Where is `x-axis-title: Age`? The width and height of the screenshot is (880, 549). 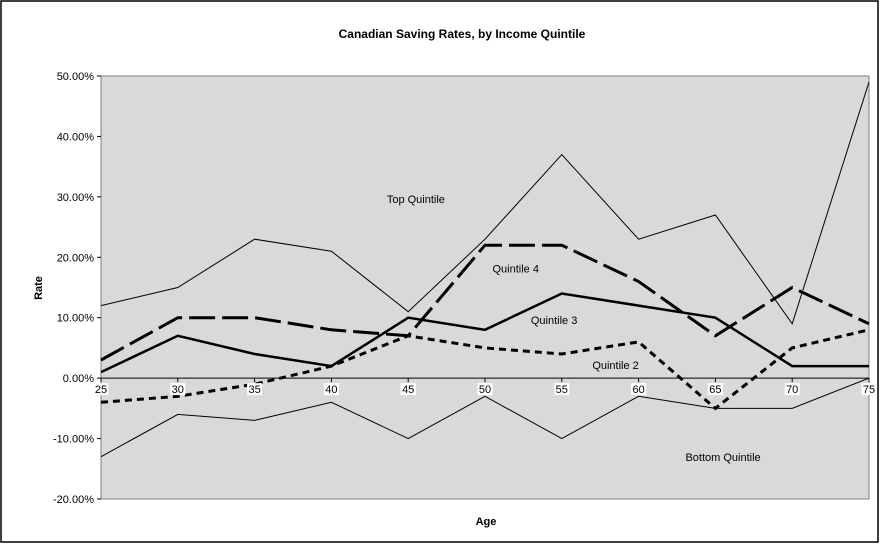 x-axis-title: Age is located at coordinates (486, 522).